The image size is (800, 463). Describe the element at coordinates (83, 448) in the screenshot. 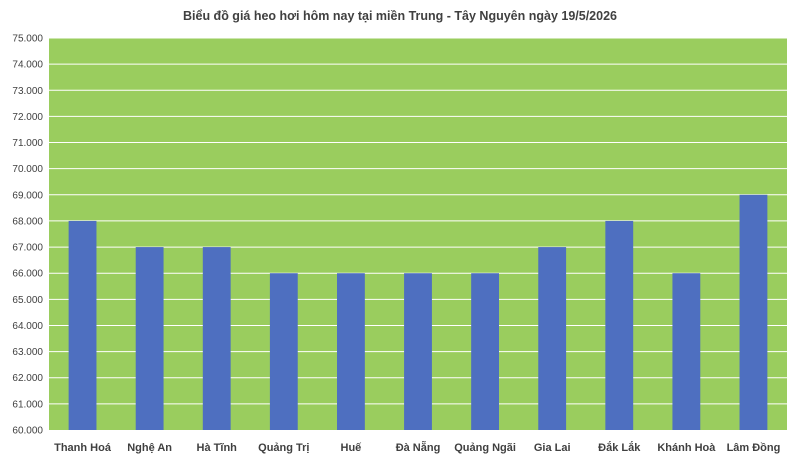

I see `x-tick-label: Thanh Hoá` at that location.